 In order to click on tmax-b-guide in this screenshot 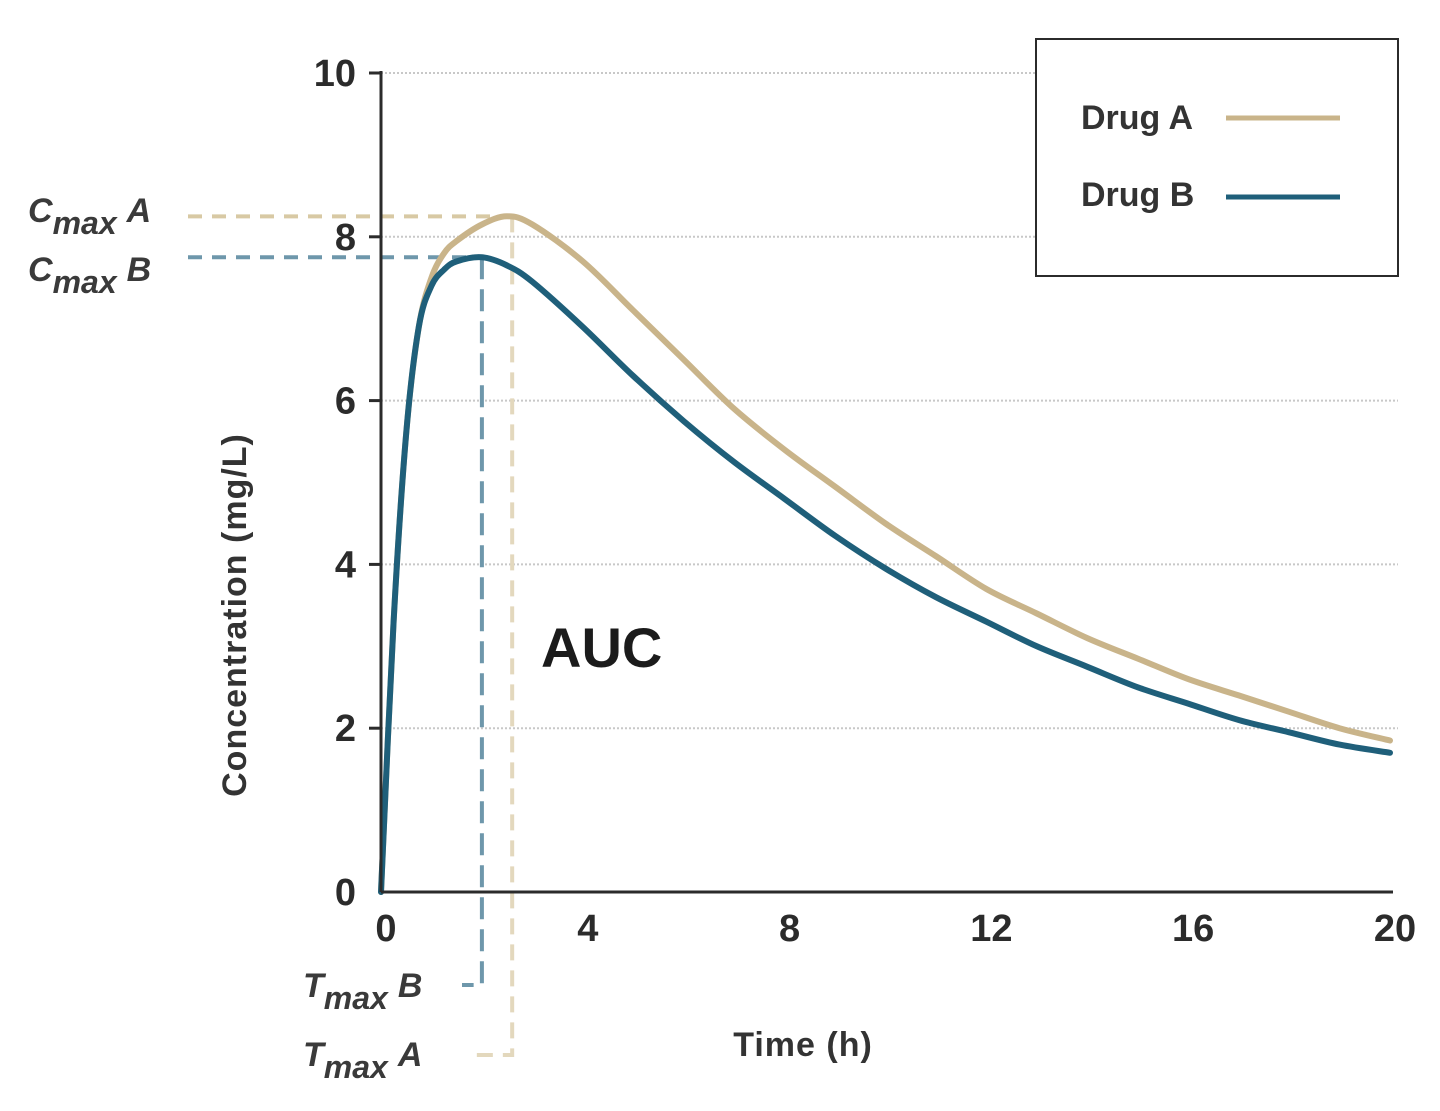, I will do `click(473, 622)`.